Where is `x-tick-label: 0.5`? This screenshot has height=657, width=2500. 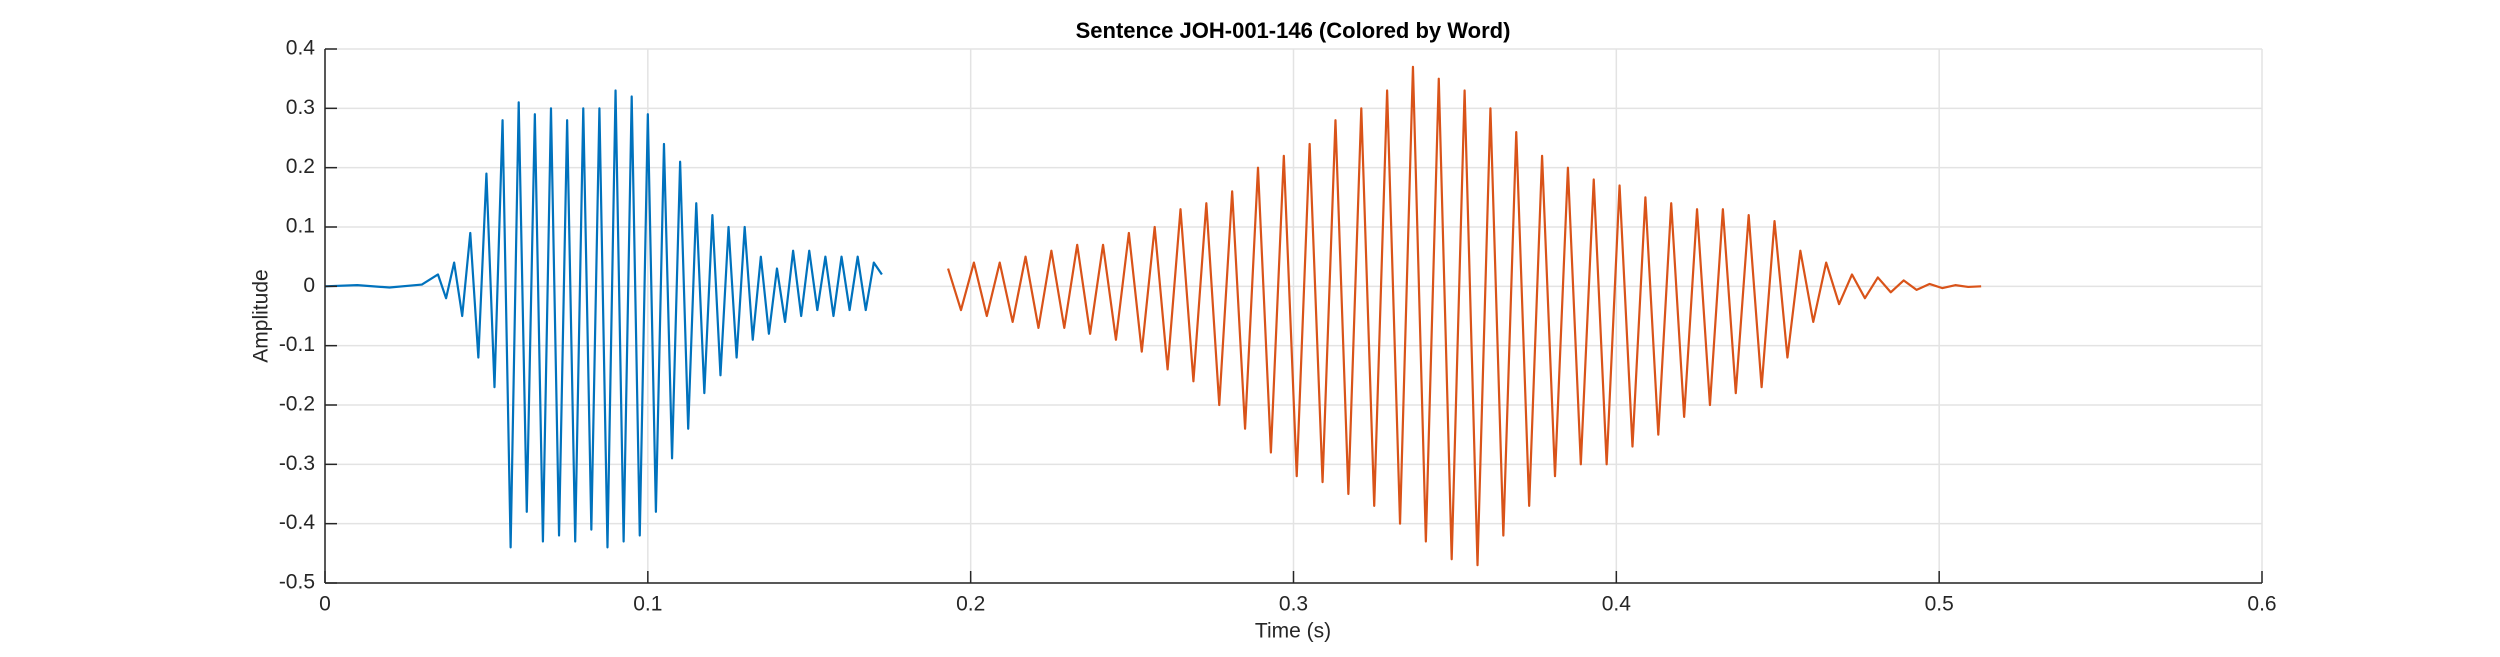
x-tick-label: 0.5 is located at coordinates (1939, 604).